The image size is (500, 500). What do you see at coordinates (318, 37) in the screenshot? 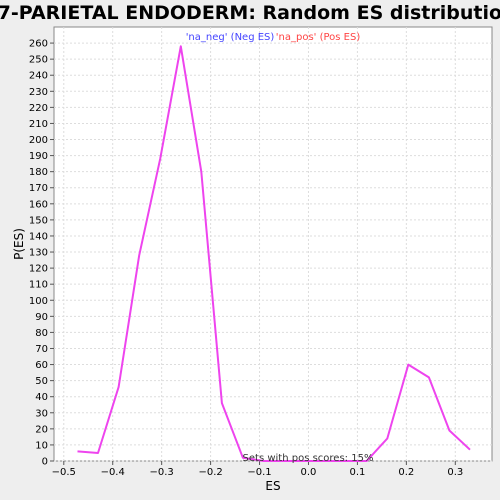
I see `legend-entry-pos: 'na_pos' (Pos ES)` at bounding box center [318, 37].